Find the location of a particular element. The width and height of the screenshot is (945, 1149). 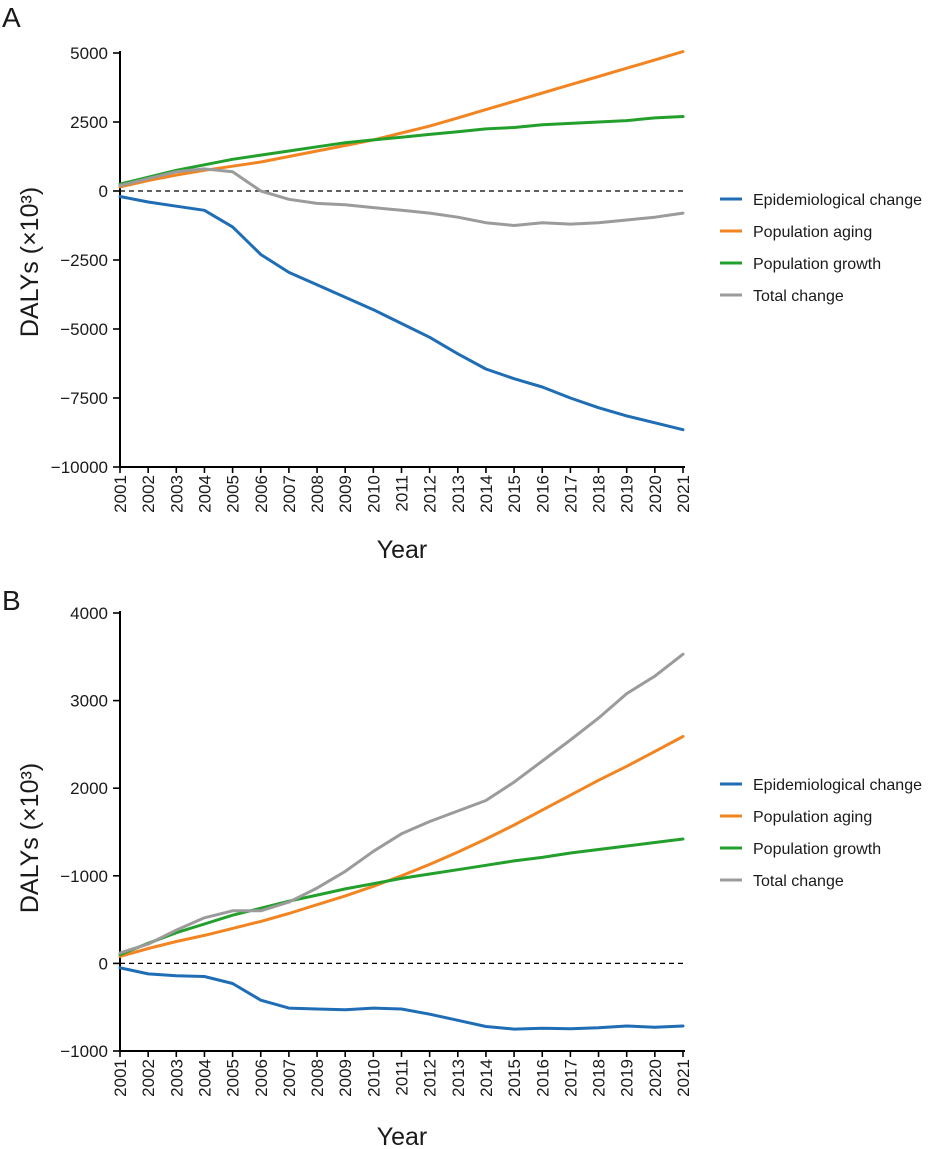

panel-b-x-tick-label: 2004 is located at coordinates (204, 1078).